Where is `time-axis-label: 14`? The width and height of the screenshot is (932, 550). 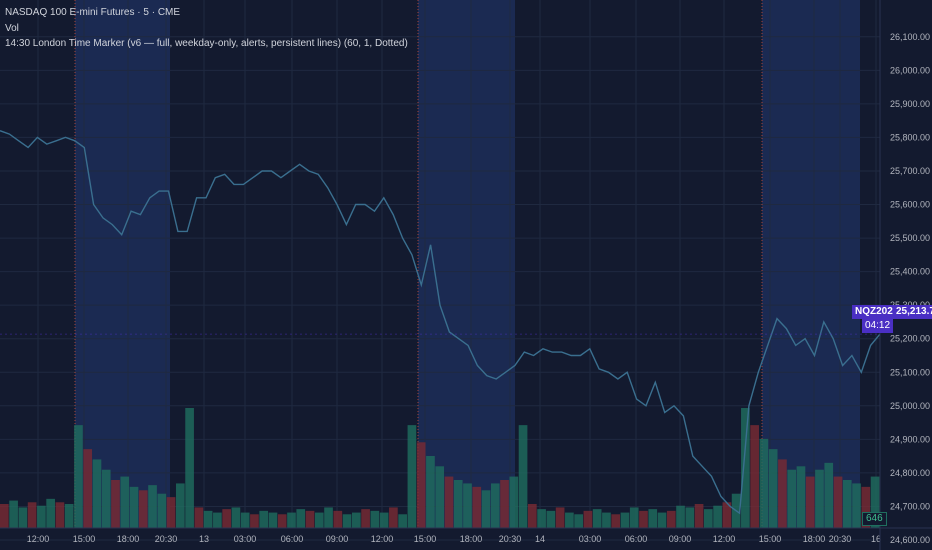
time-axis-label: 14 is located at coordinates (540, 539).